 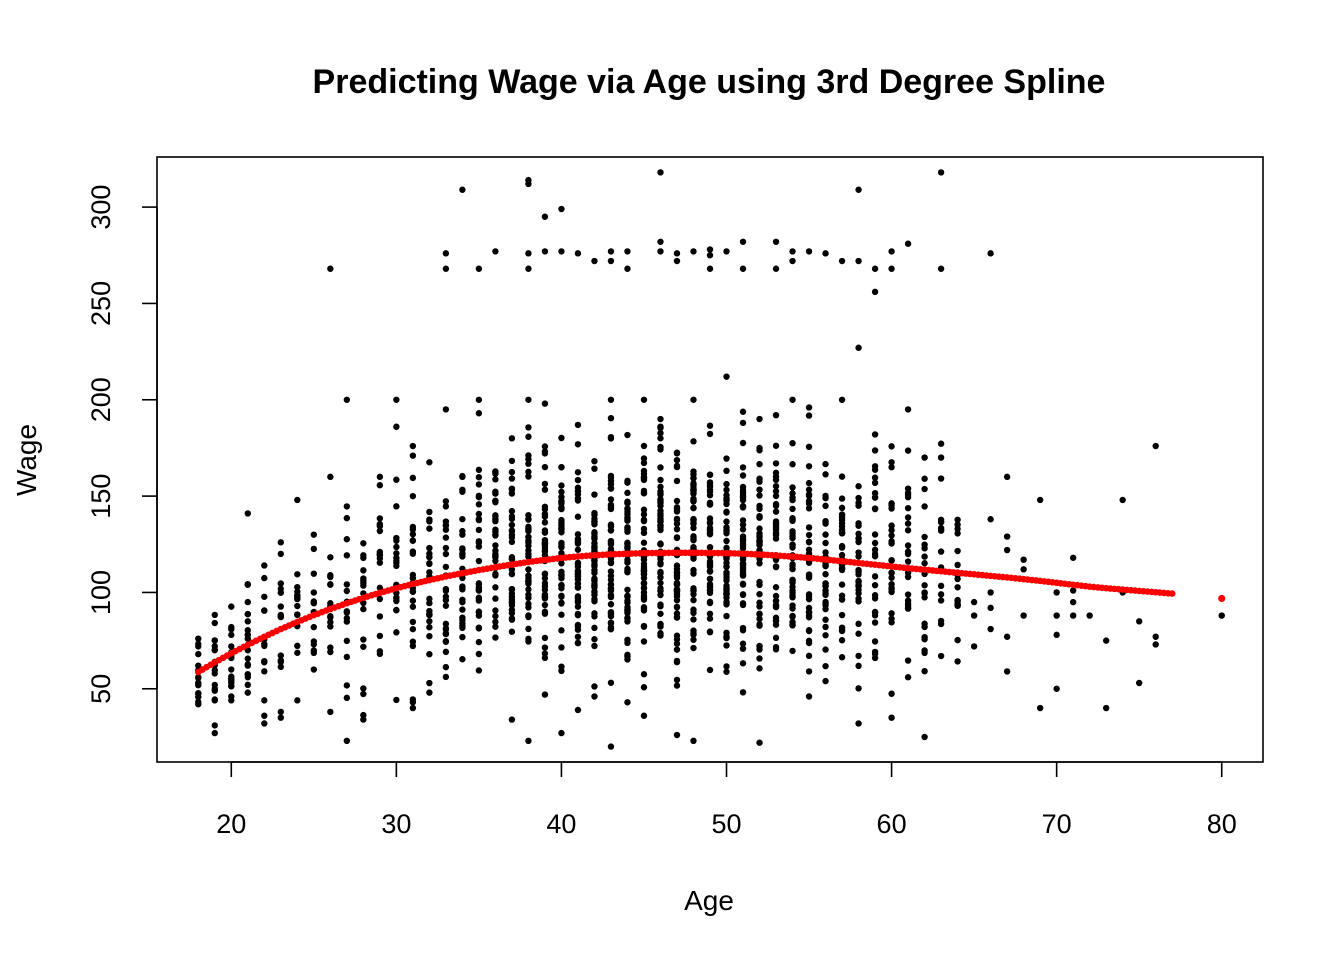 I want to click on y-tick-label: 300, so click(x=101, y=207).